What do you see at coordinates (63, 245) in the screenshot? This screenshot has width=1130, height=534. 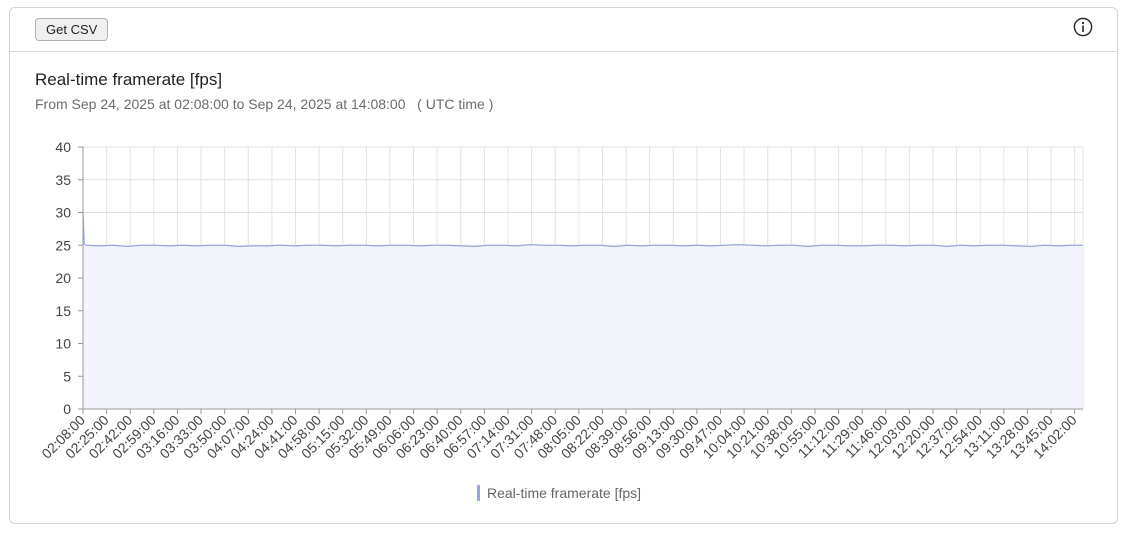 I see `y-tick-label: 25` at bounding box center [63, 245].